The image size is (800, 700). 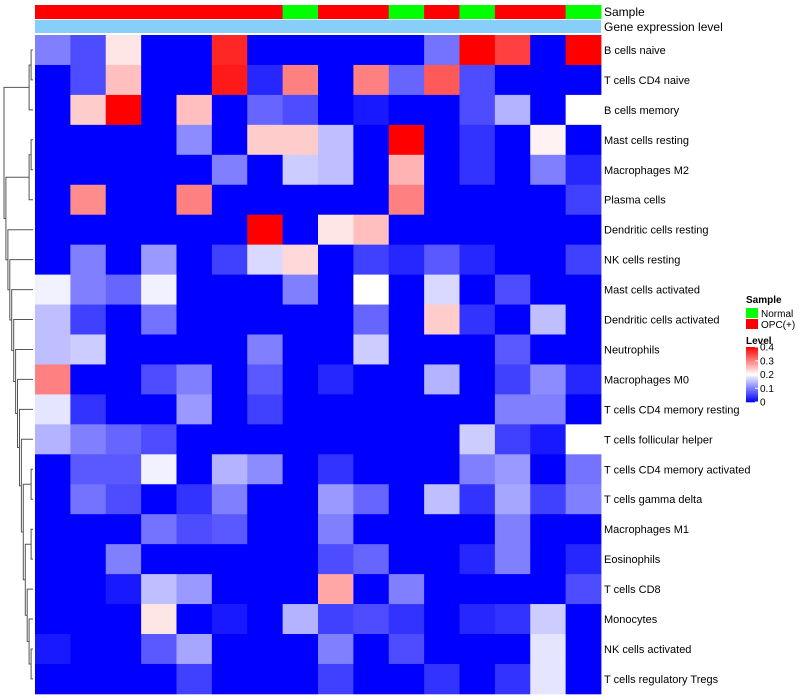 What do you see at coordinates (767, 348) in the screenshot?
I see `level-legend-tick-label: 0.4` at bounding box center [767, 348].